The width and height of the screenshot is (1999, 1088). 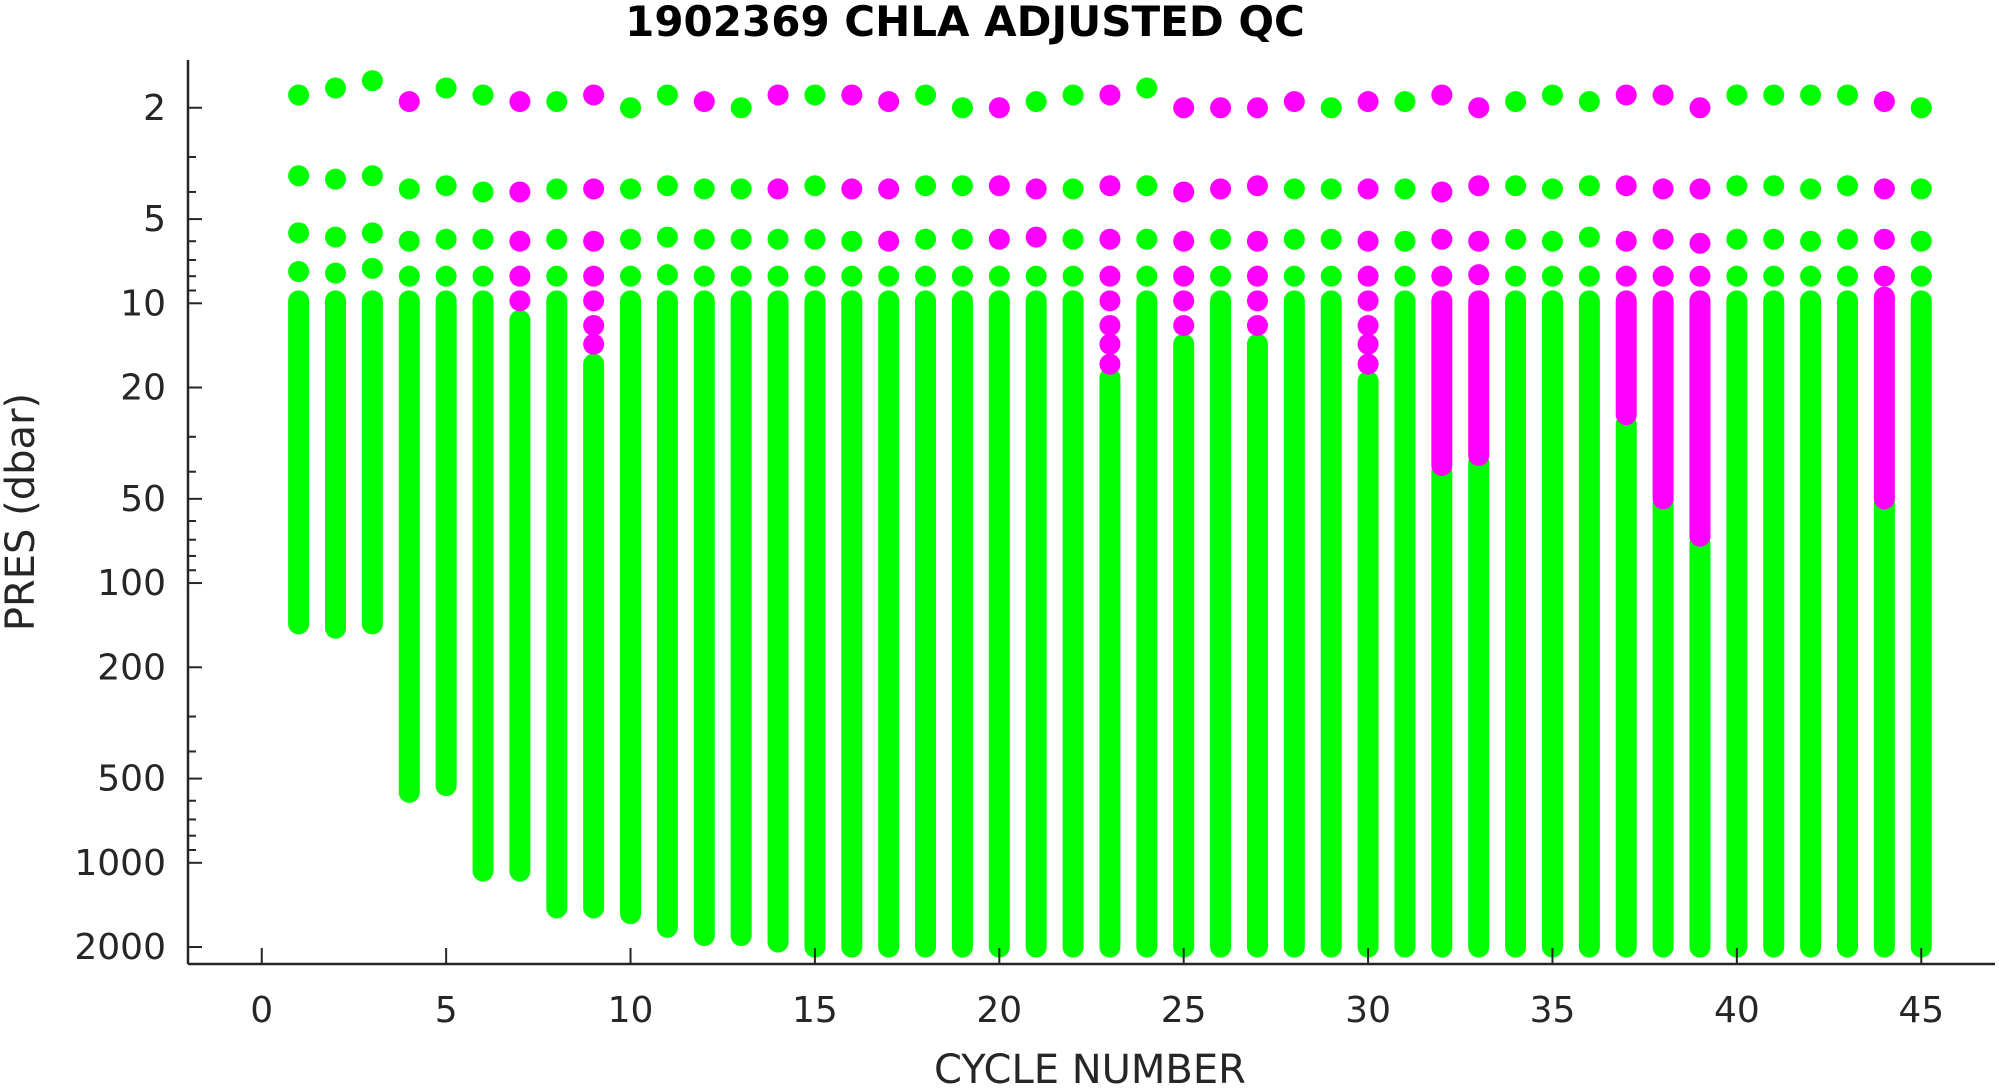 I want to click on y-tick-label-200: 200, so click(x=131, y=667).